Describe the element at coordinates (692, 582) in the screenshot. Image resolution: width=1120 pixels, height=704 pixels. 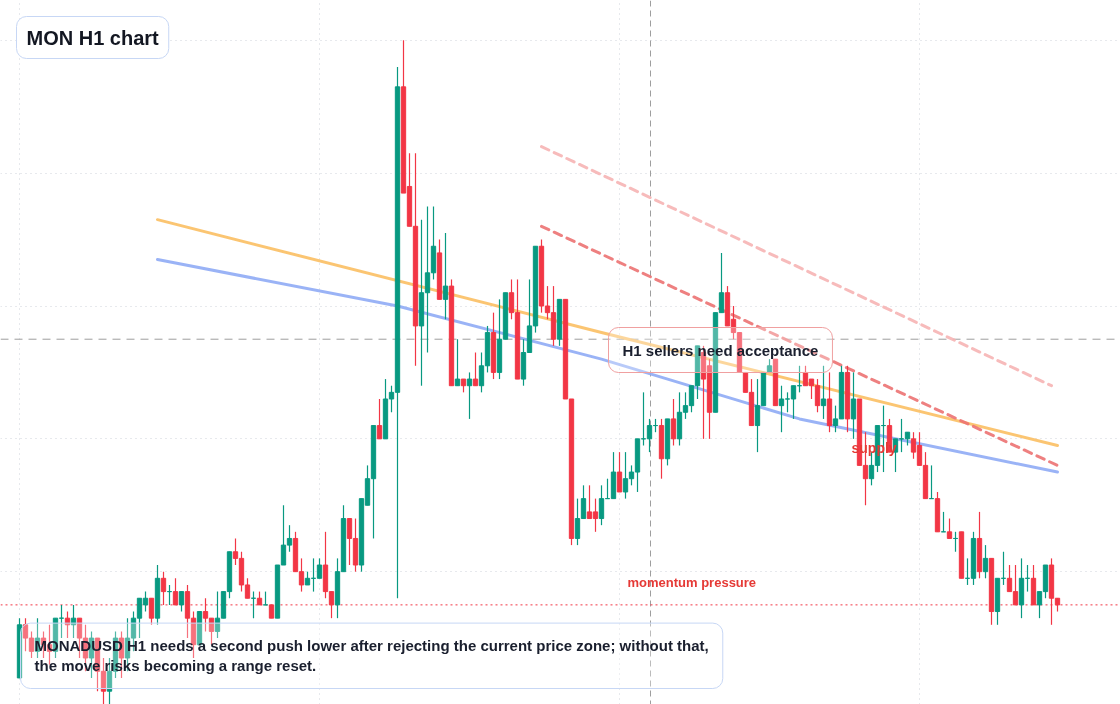
I see `annotation: momentum pressure` at that location.